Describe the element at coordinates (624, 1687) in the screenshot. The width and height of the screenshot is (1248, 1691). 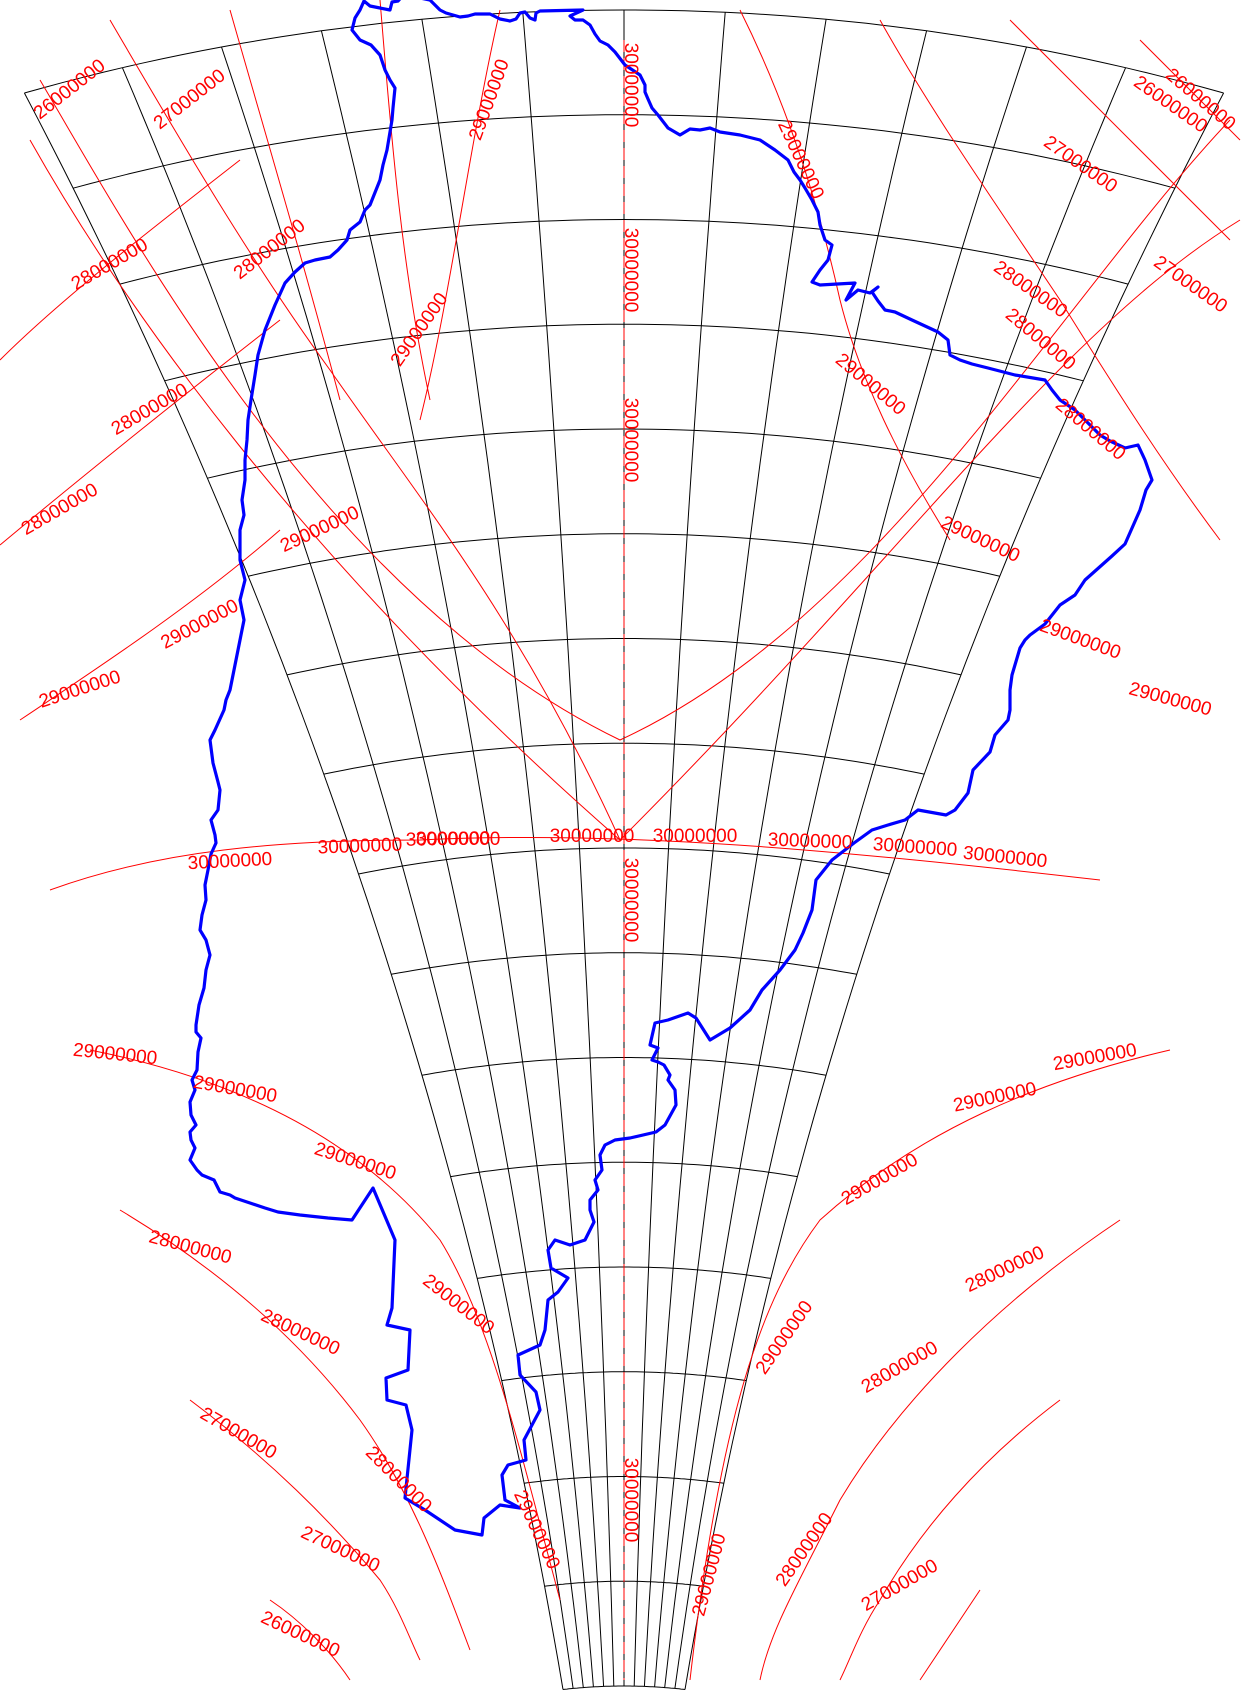
I see `parallel-line` at that location.